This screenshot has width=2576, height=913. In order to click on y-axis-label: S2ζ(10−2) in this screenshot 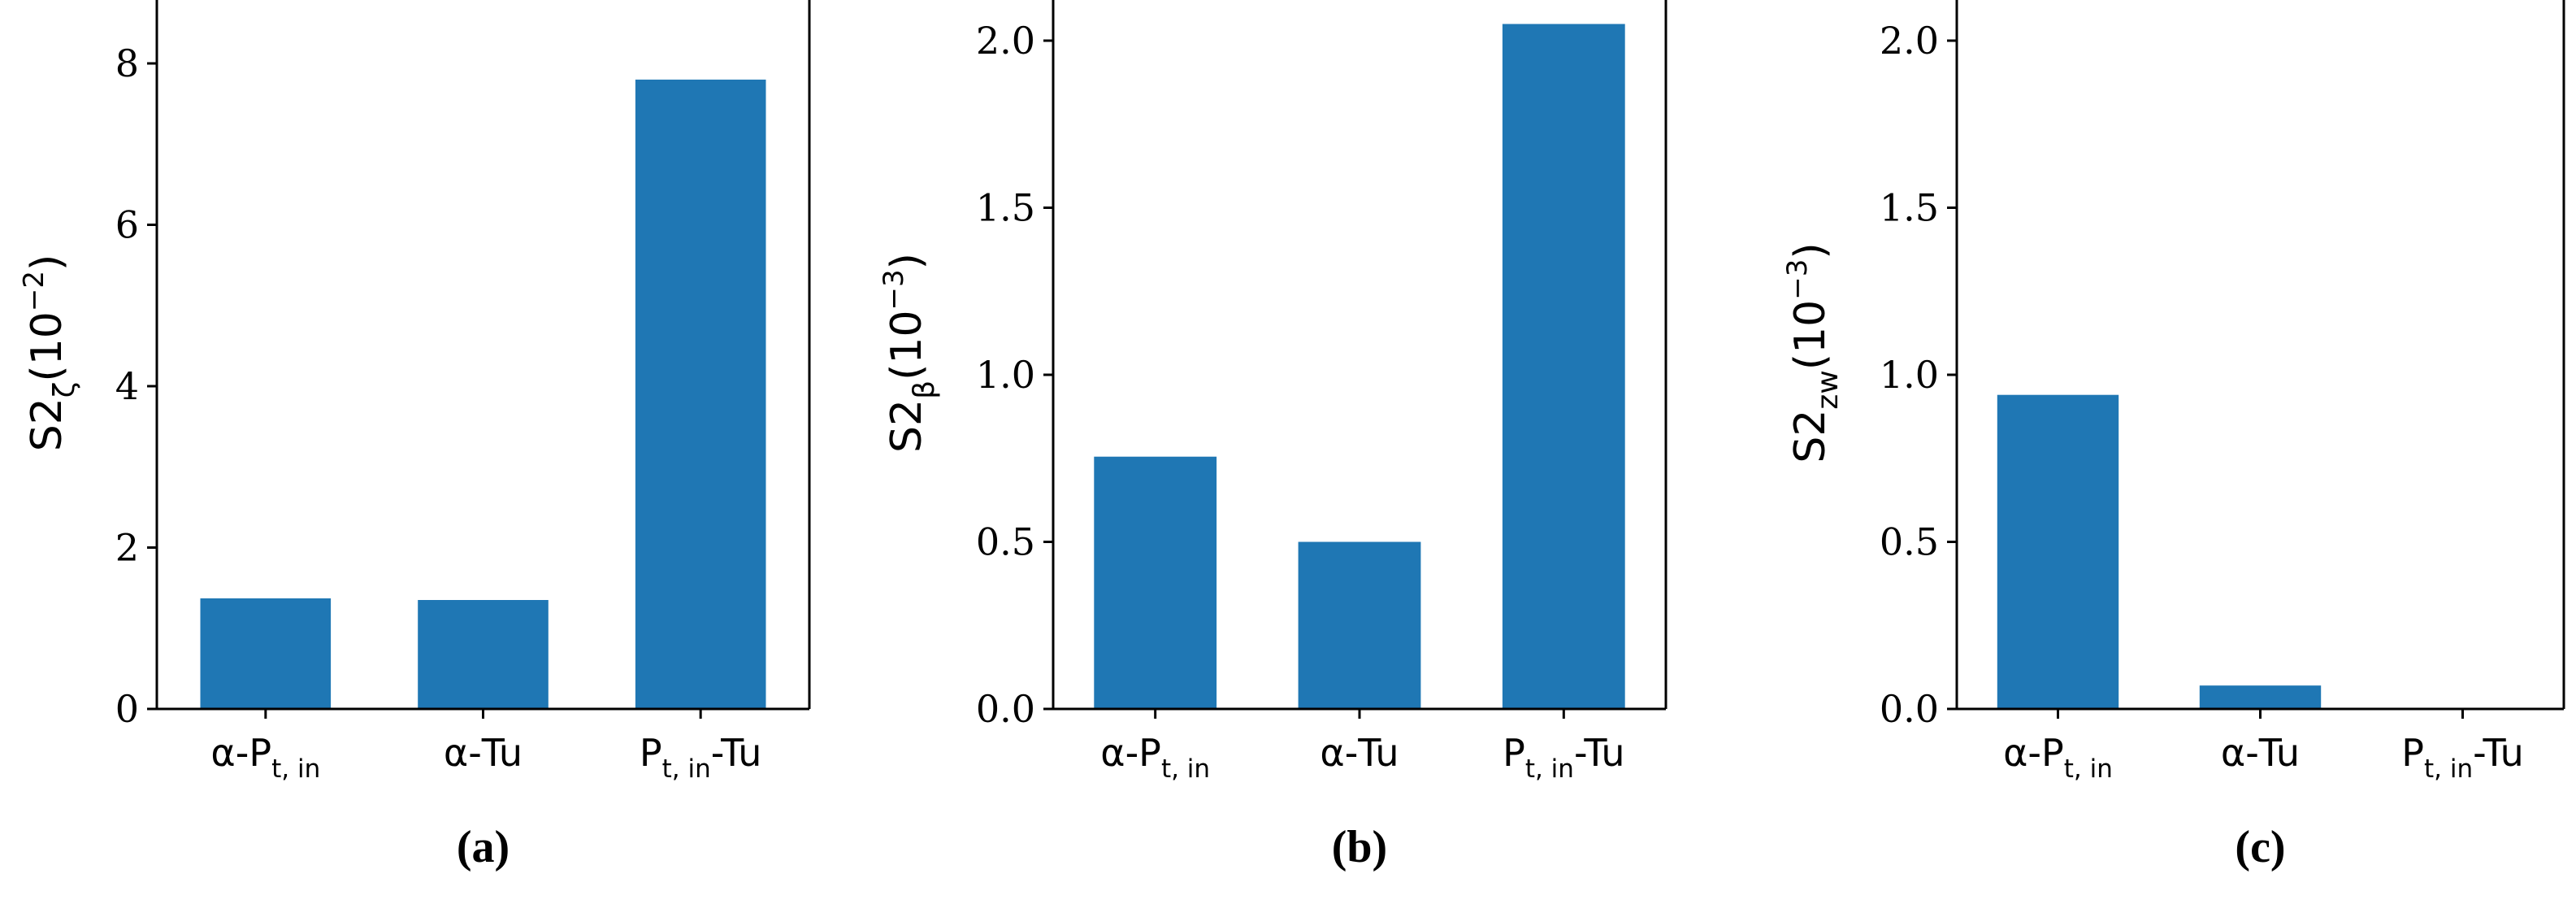, I will do `click(49, 353)`.